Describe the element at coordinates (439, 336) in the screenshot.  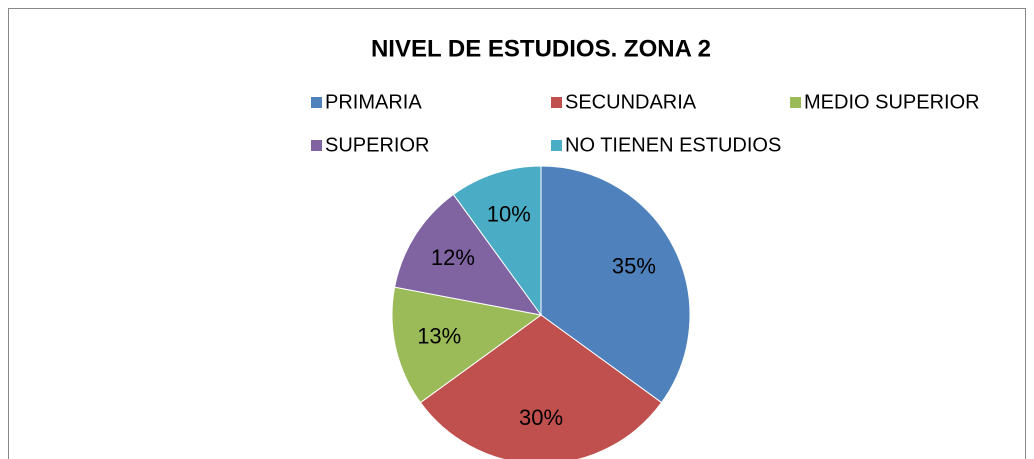
I see `data-label: 13%` at that location.